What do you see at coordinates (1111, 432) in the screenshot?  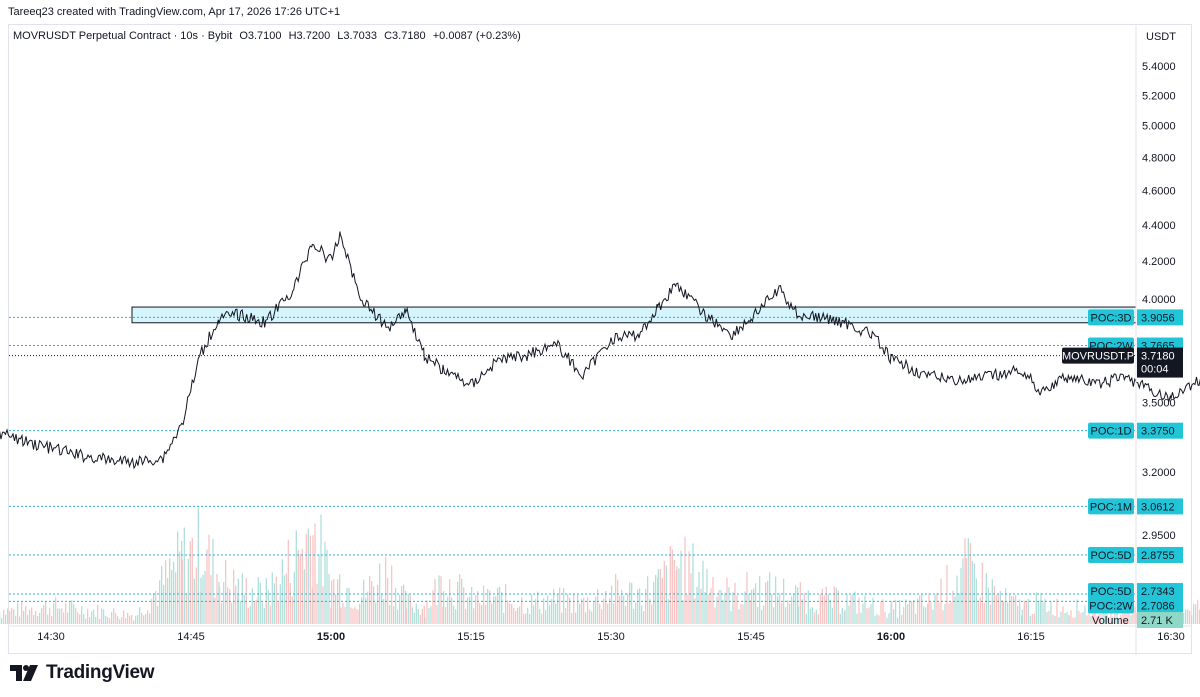 I see `poc-label-name: POC:1D` at bounding box center [1111, 432].